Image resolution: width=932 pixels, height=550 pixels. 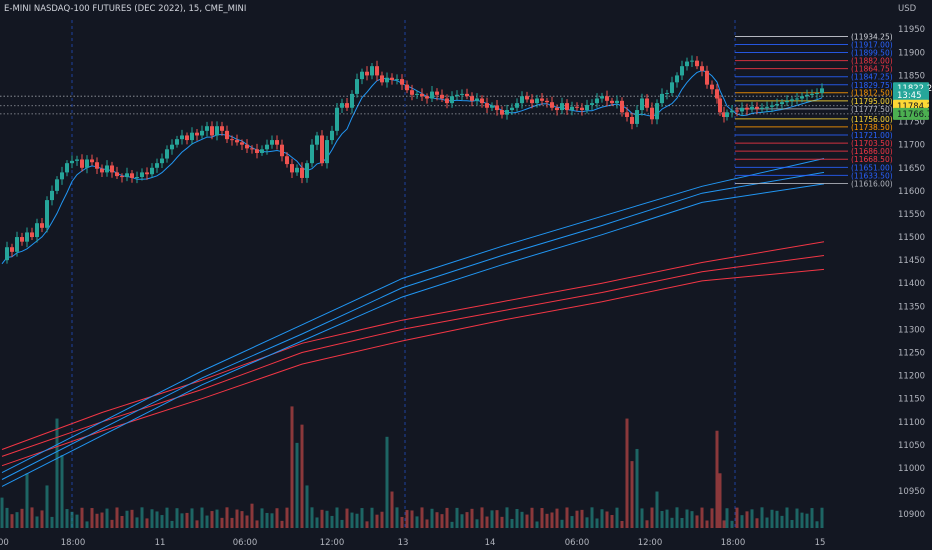 What do you see at coordinates (911, 423) in the screenshot?
I see `y-tick-label-17: 11100` at bounding box center [911, 423].